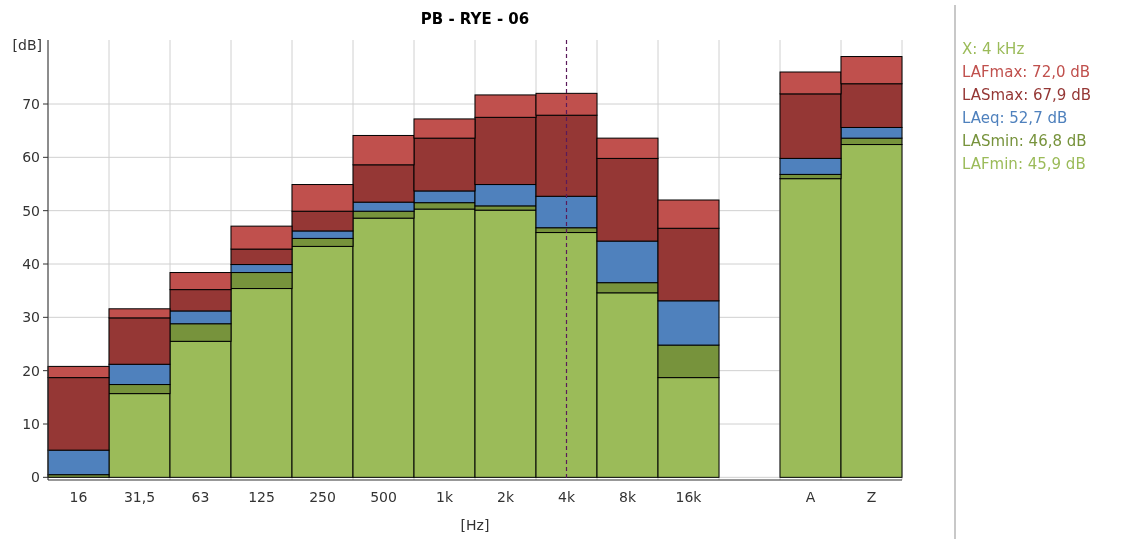  What do you see at coordinates (139, 497) in the screenshot?
I see `x-tick-label: 31,5` at bounding box center [139, 497].